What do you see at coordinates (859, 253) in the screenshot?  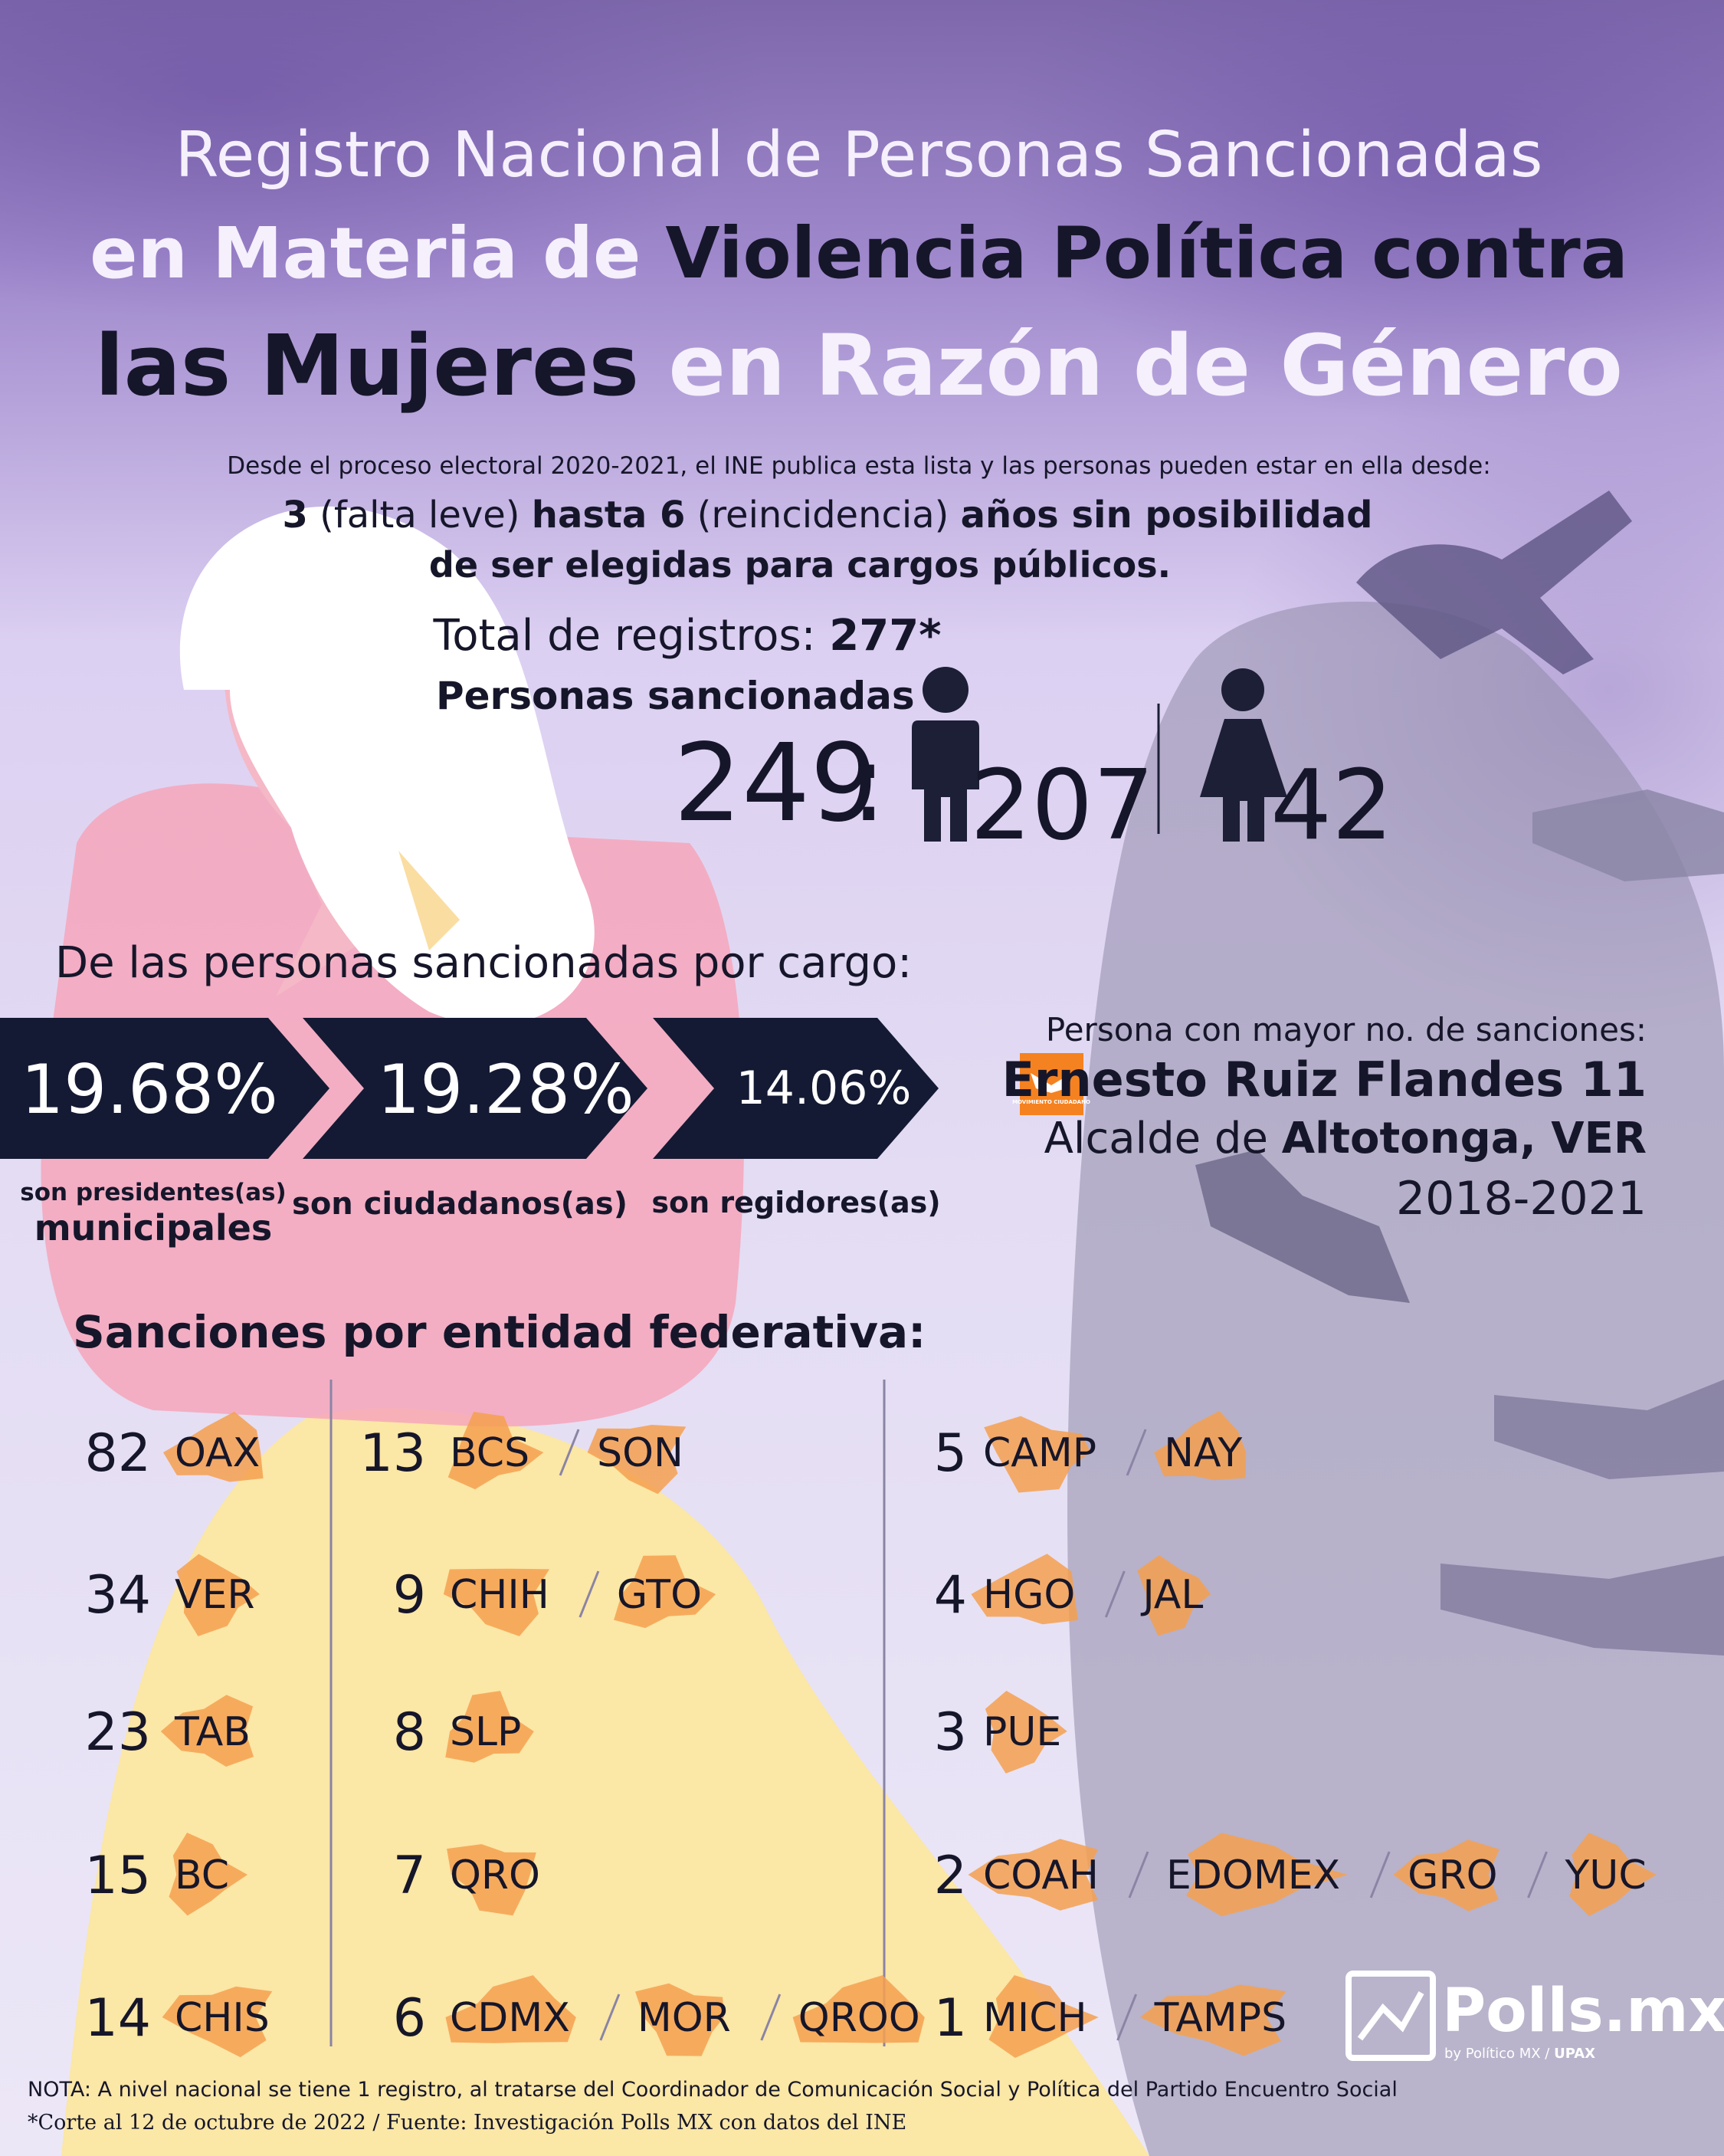 I see `title-line: en Materia de Violencia Política contra` at bounding box center [859, 253].